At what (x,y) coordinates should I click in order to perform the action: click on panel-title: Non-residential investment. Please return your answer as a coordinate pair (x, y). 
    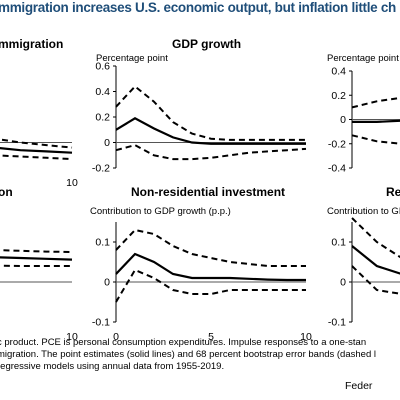
    Looking at the image, I should click on (208, 192).